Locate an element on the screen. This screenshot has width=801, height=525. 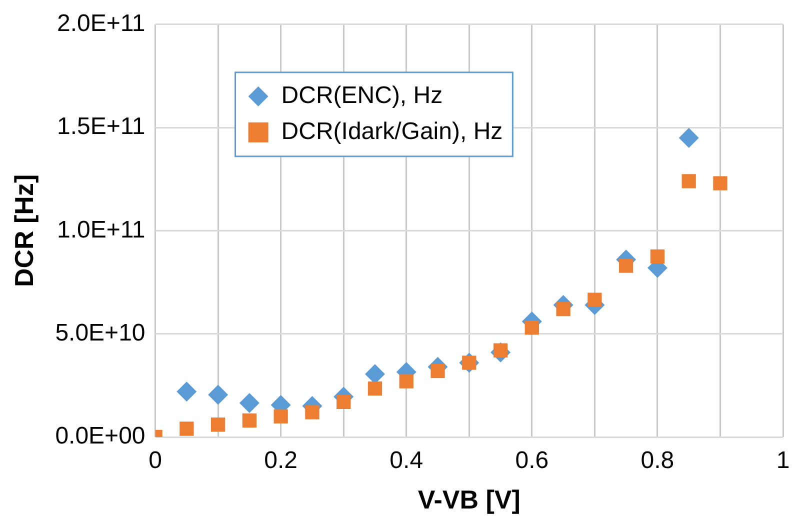
y-tick-label: 2.0E+11 is located at coordinates (101, 24).